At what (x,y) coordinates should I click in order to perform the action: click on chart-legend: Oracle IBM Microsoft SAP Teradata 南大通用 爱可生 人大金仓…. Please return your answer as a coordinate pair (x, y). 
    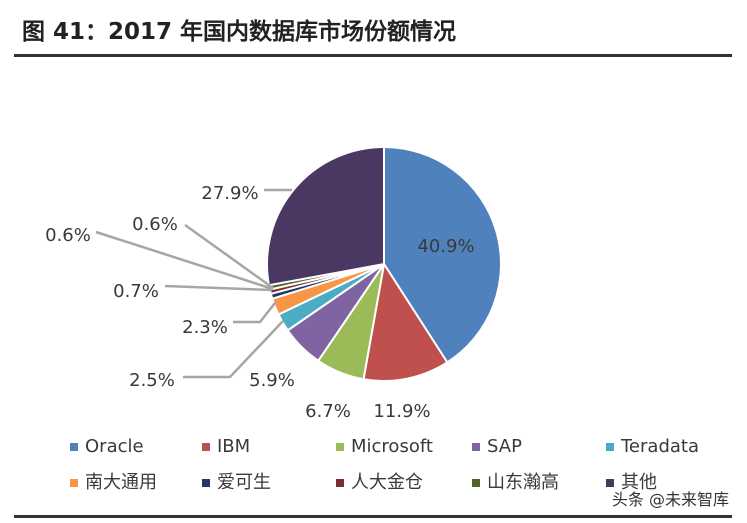
    Looking at the image, I should click on (384, 464).